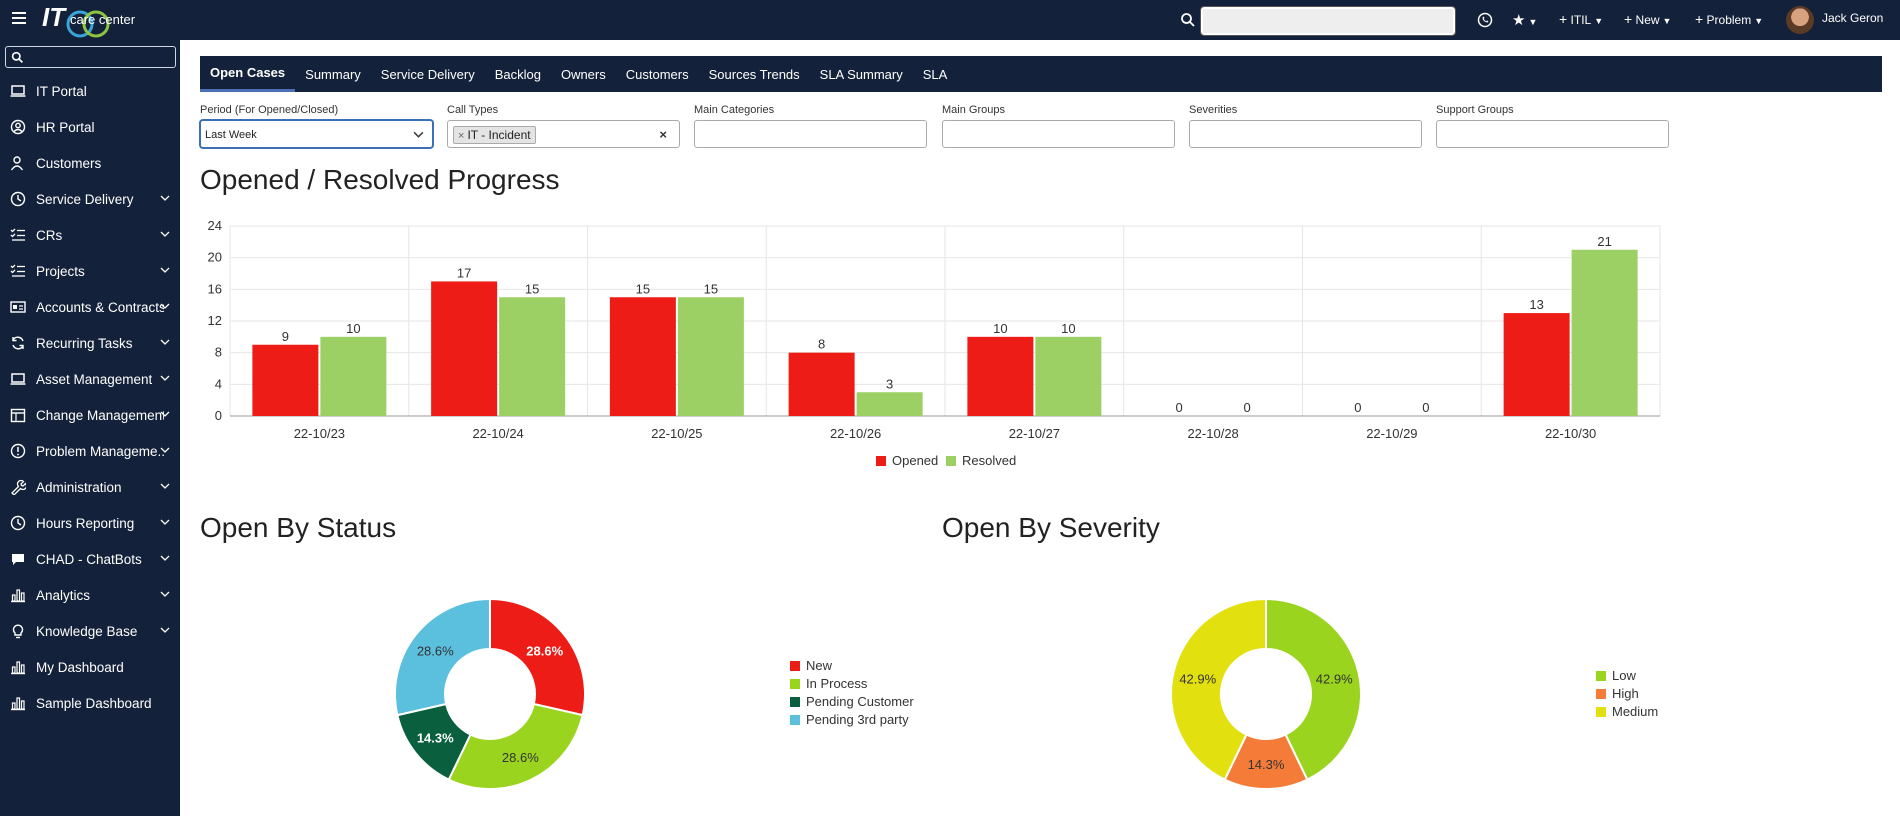  What do you see at coordinates (90, 595) in the screenshot?
I see `sidebar-item-analytics: Analytics` at bounding box center [90, 595].